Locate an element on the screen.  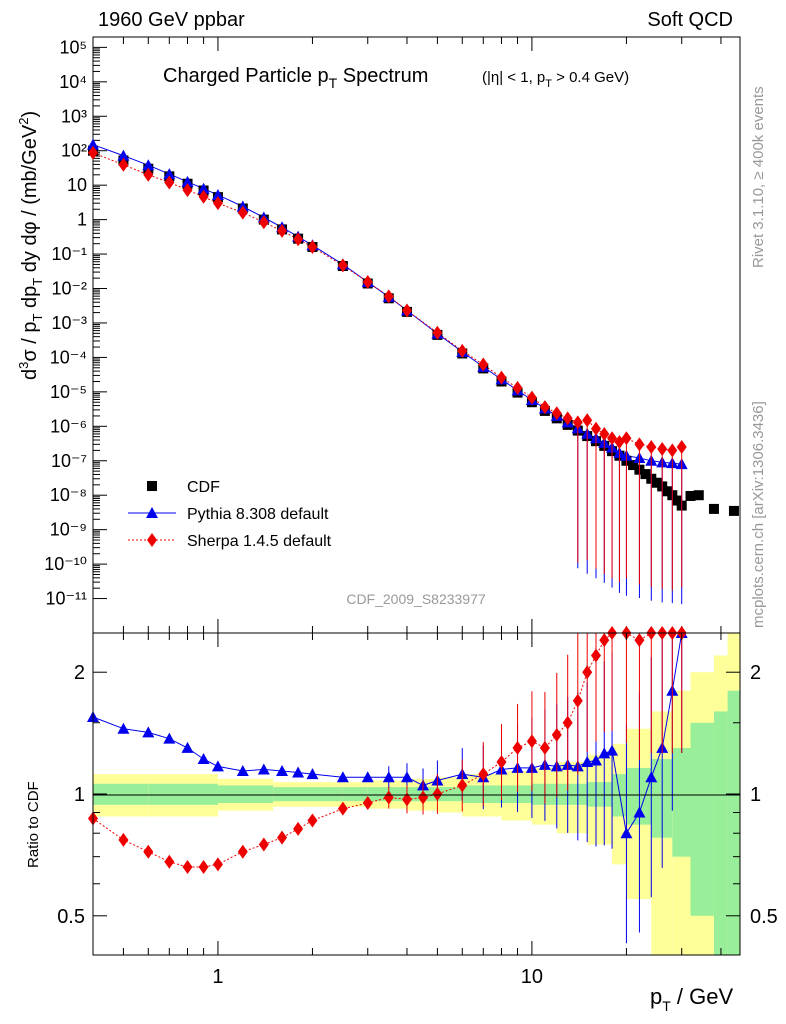
title-main: Charged Particle p is located at coordinates (246, 76).